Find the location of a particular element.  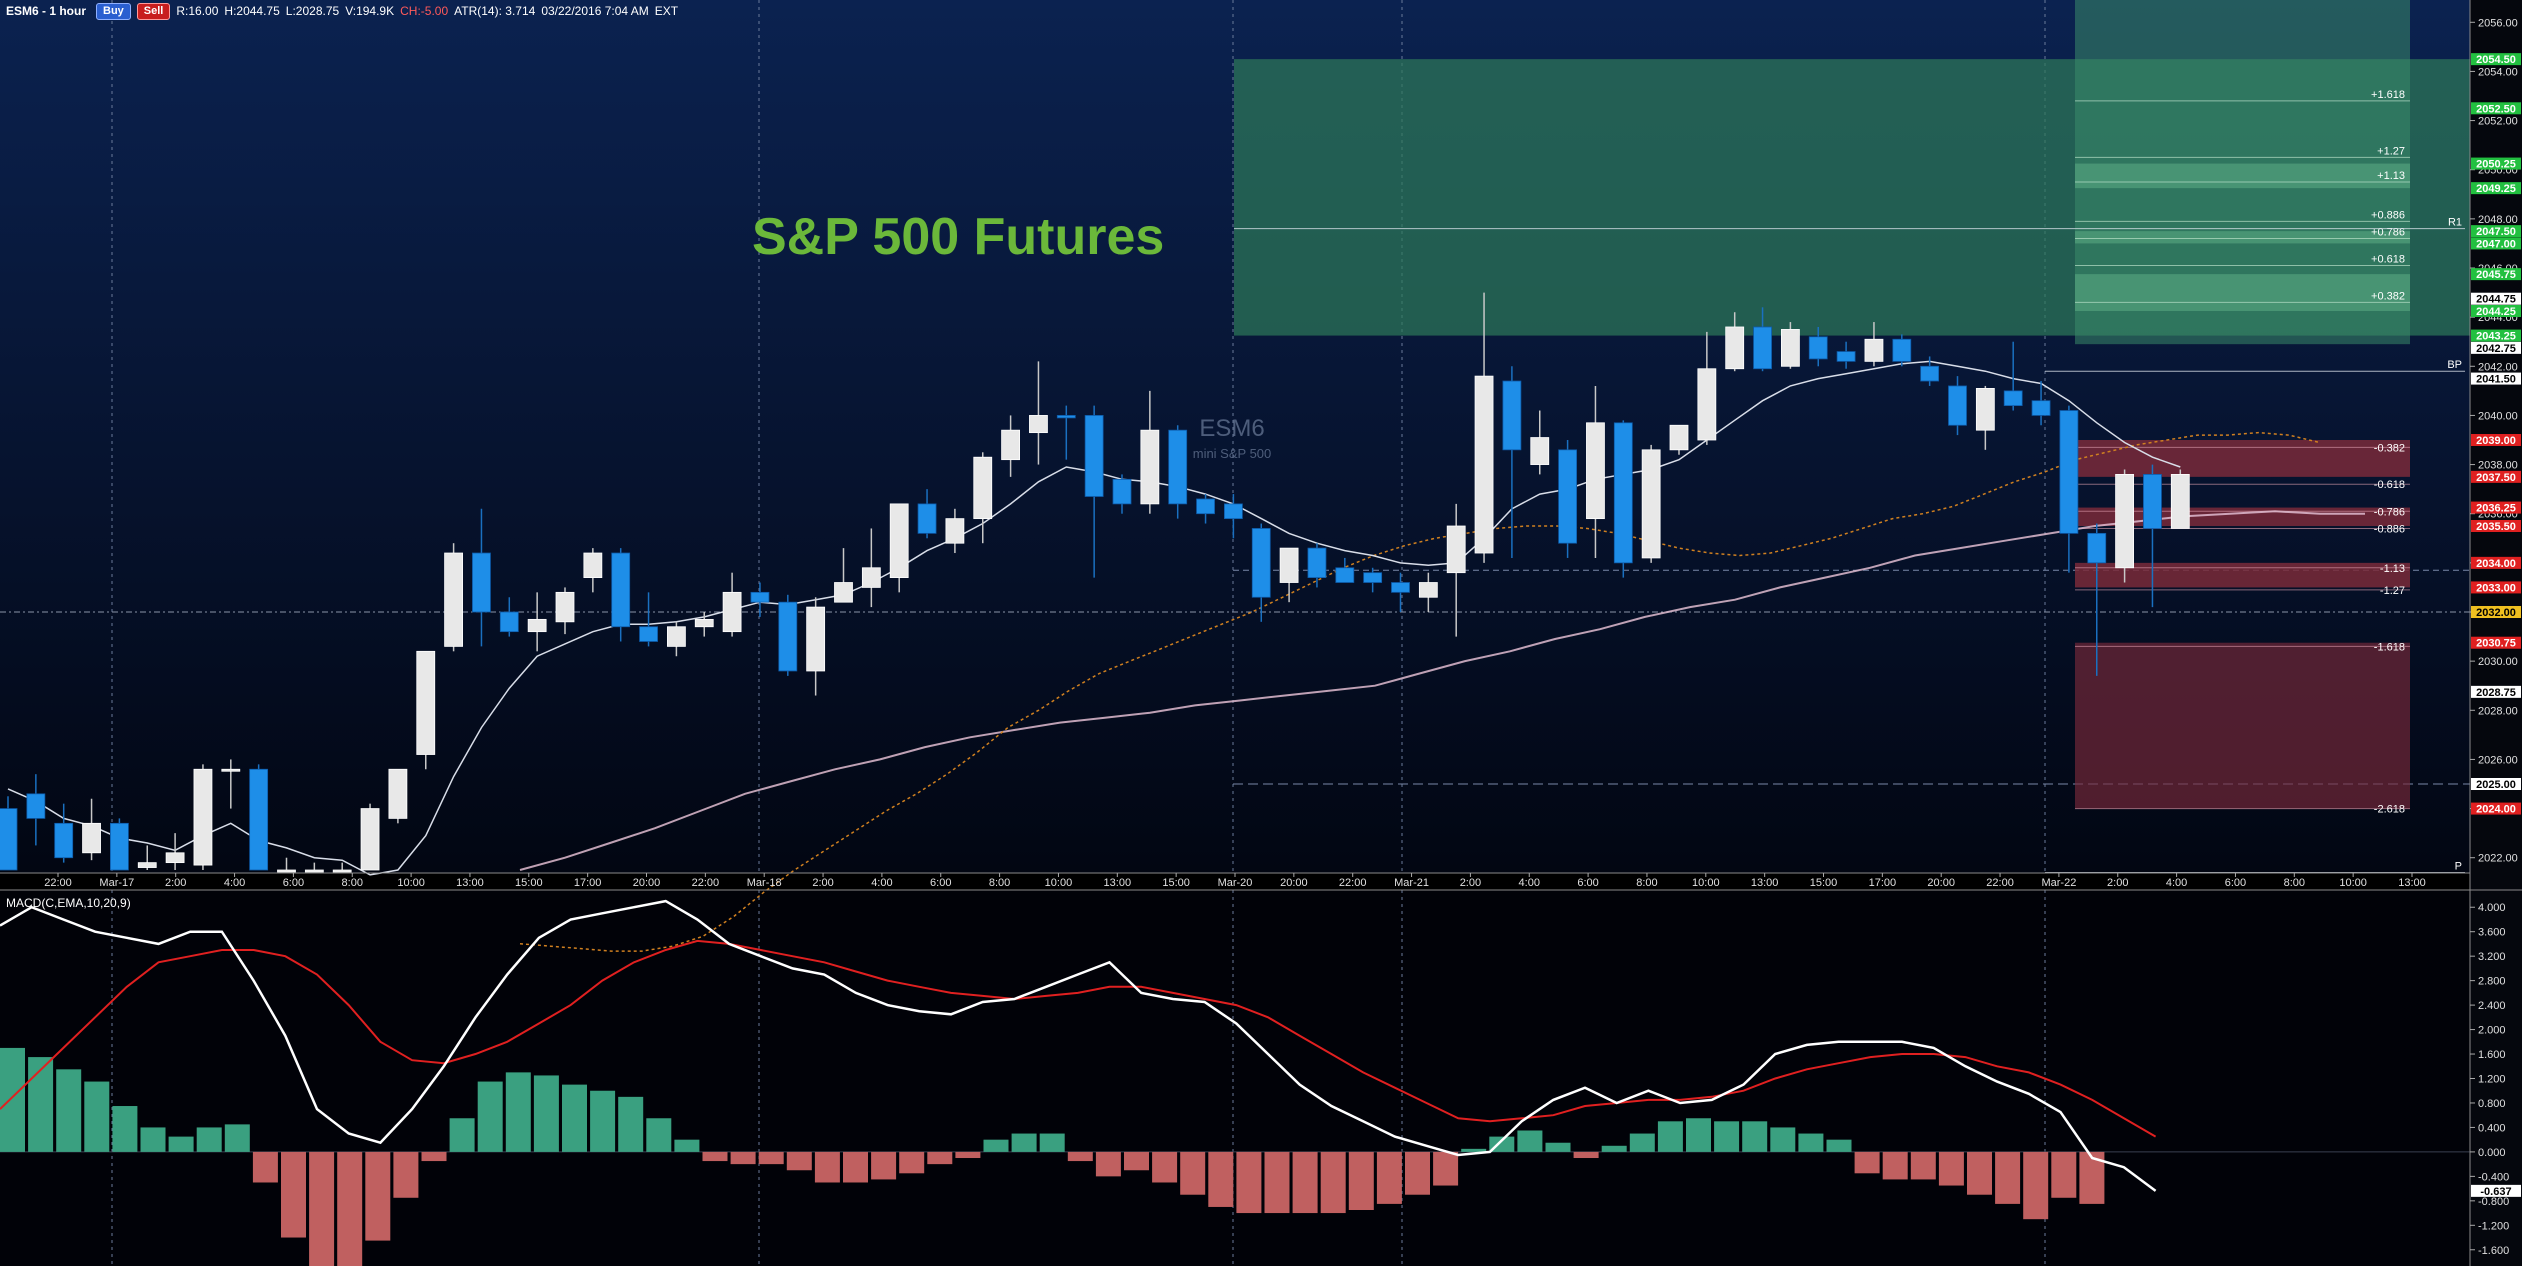

price-tag-label: 2039.00 is located at coordinates (2496, 441).